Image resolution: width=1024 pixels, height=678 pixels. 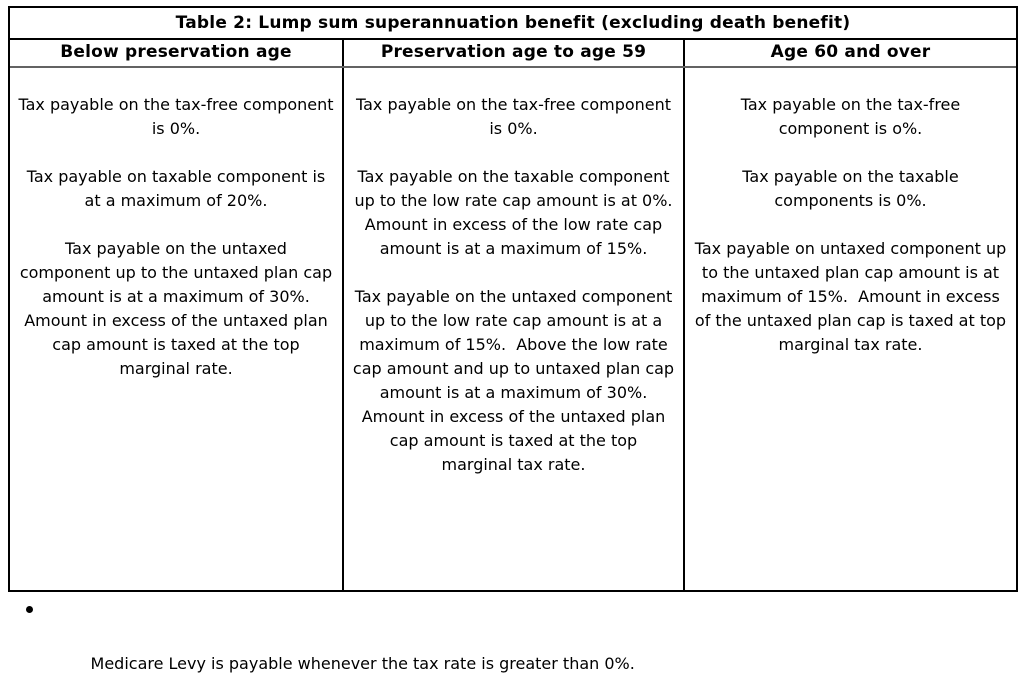 What do you see at coordinates (850, 52) in the screenshot?
I see `column-header-age-60-and-over: Age 60 and over` at bounding box center [850, 52].